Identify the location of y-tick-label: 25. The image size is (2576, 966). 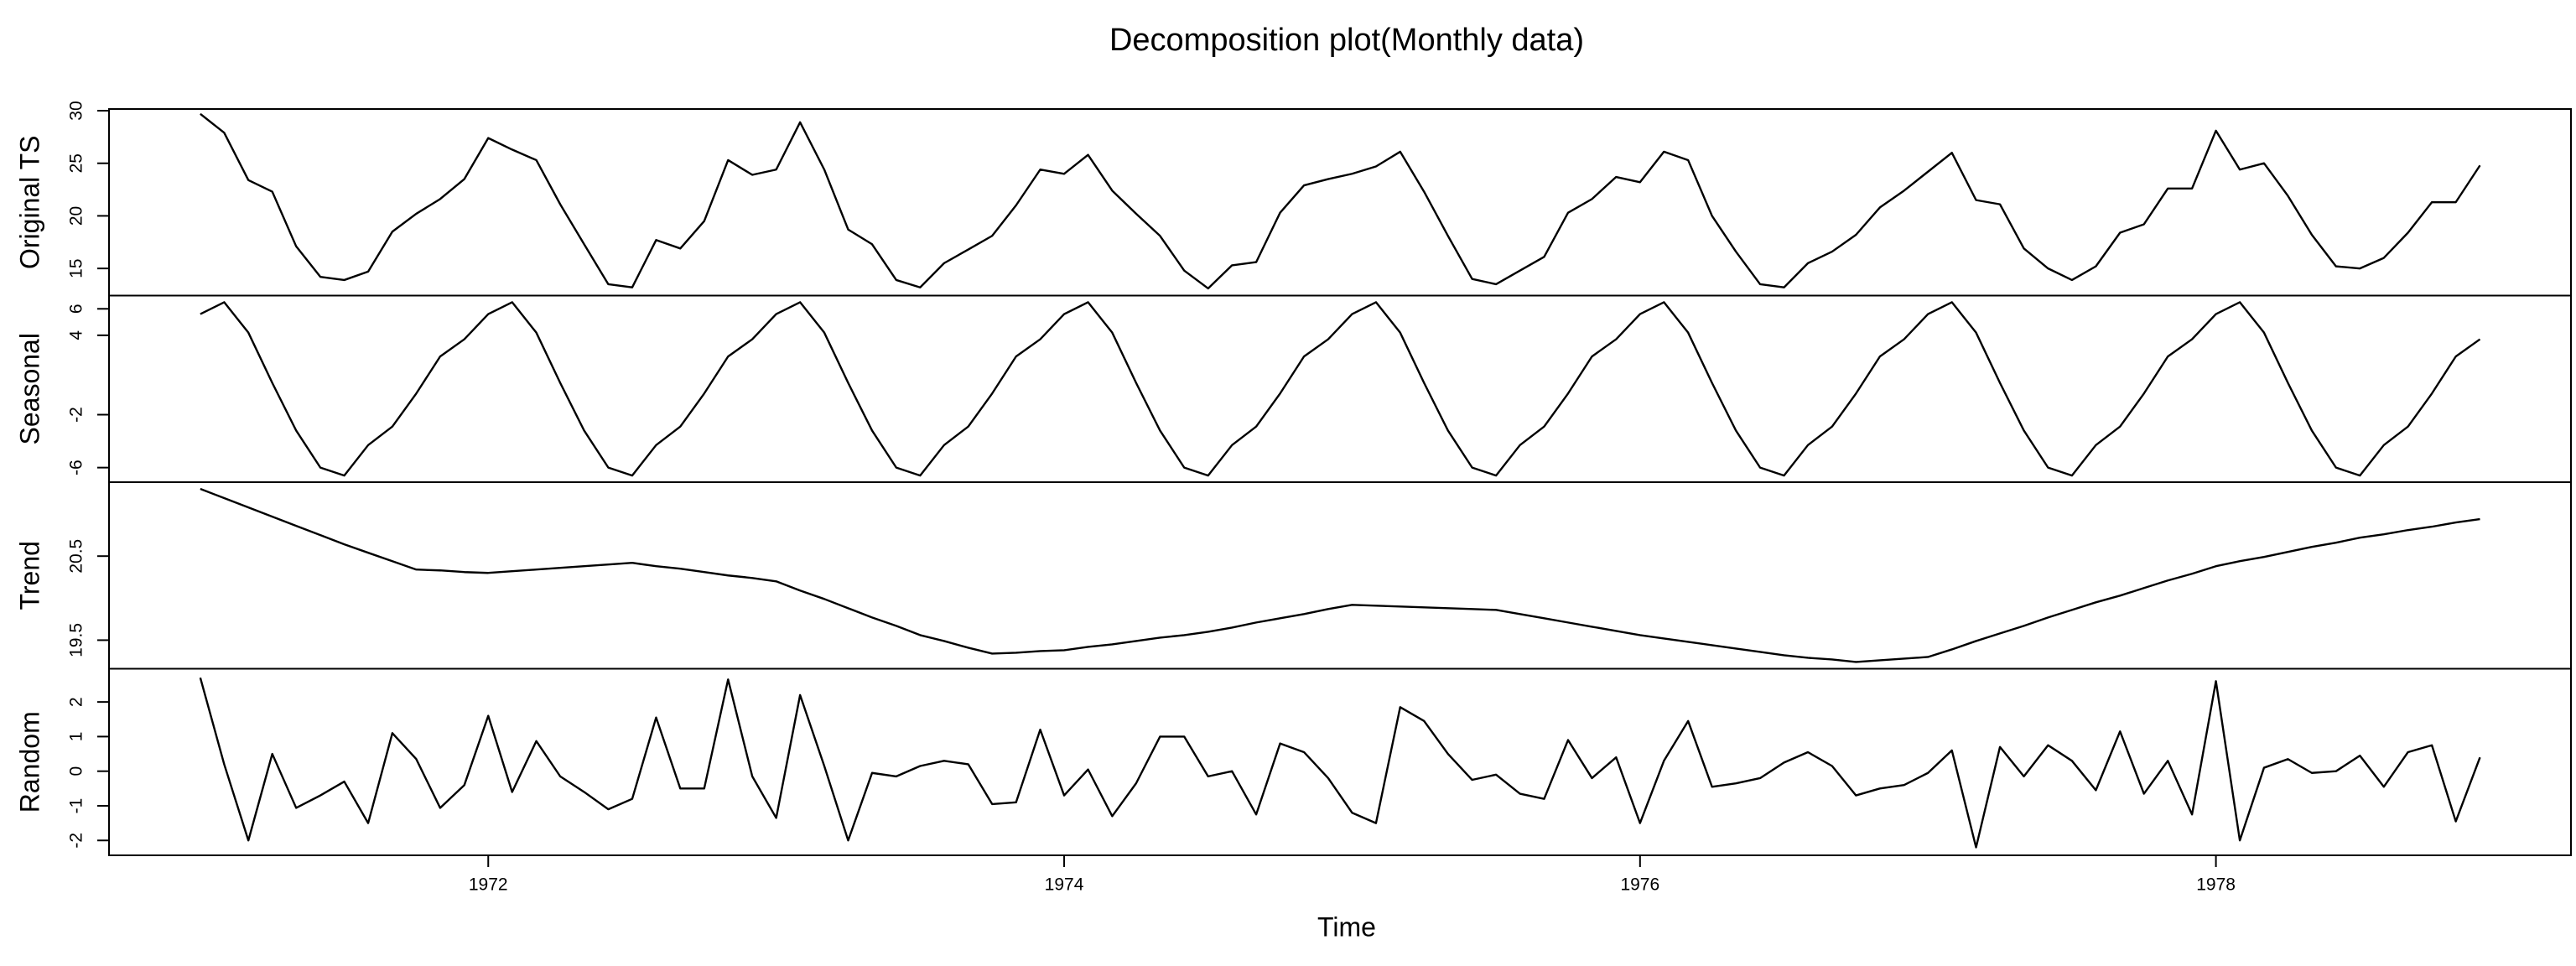
(76, 163).